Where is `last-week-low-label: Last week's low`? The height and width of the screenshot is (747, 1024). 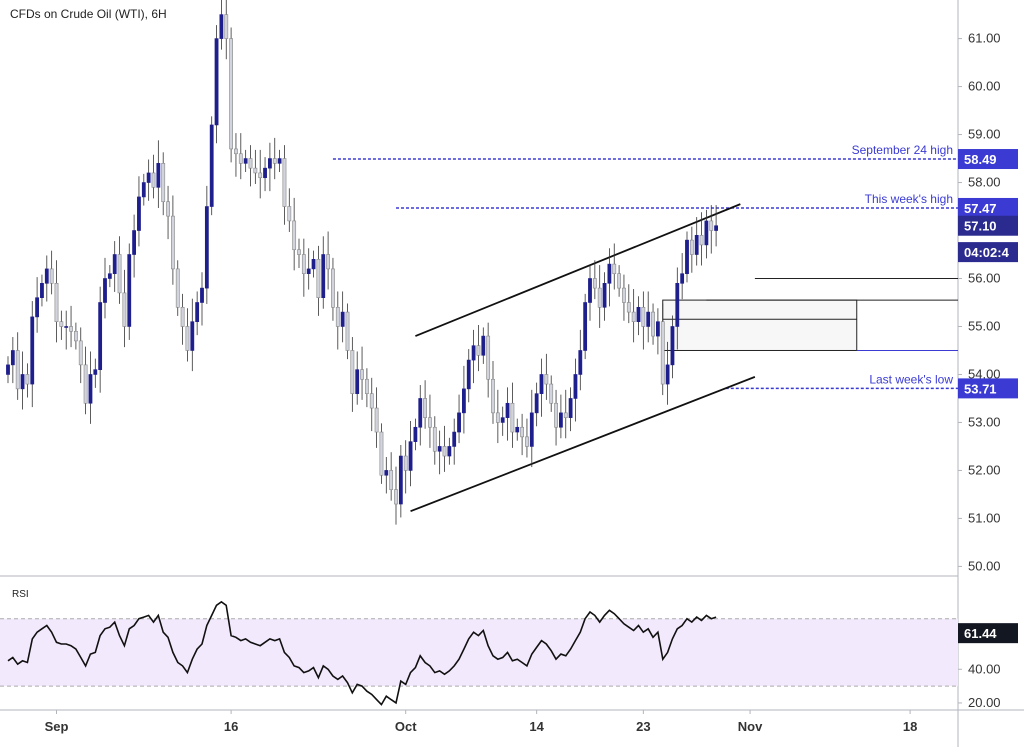
last-week-low-label: Last week's low is located at coordinates (911, 379).